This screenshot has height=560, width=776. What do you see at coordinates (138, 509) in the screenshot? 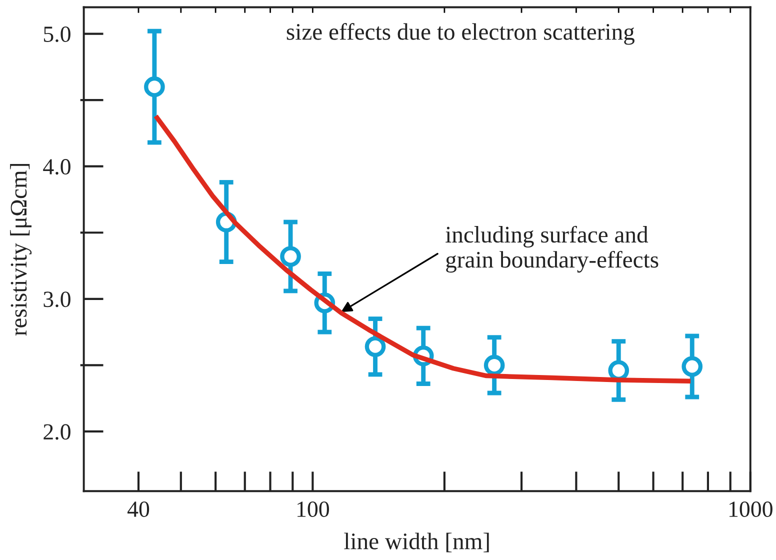
I see `x-tick-label: 40` at bounding box center [138, 509].